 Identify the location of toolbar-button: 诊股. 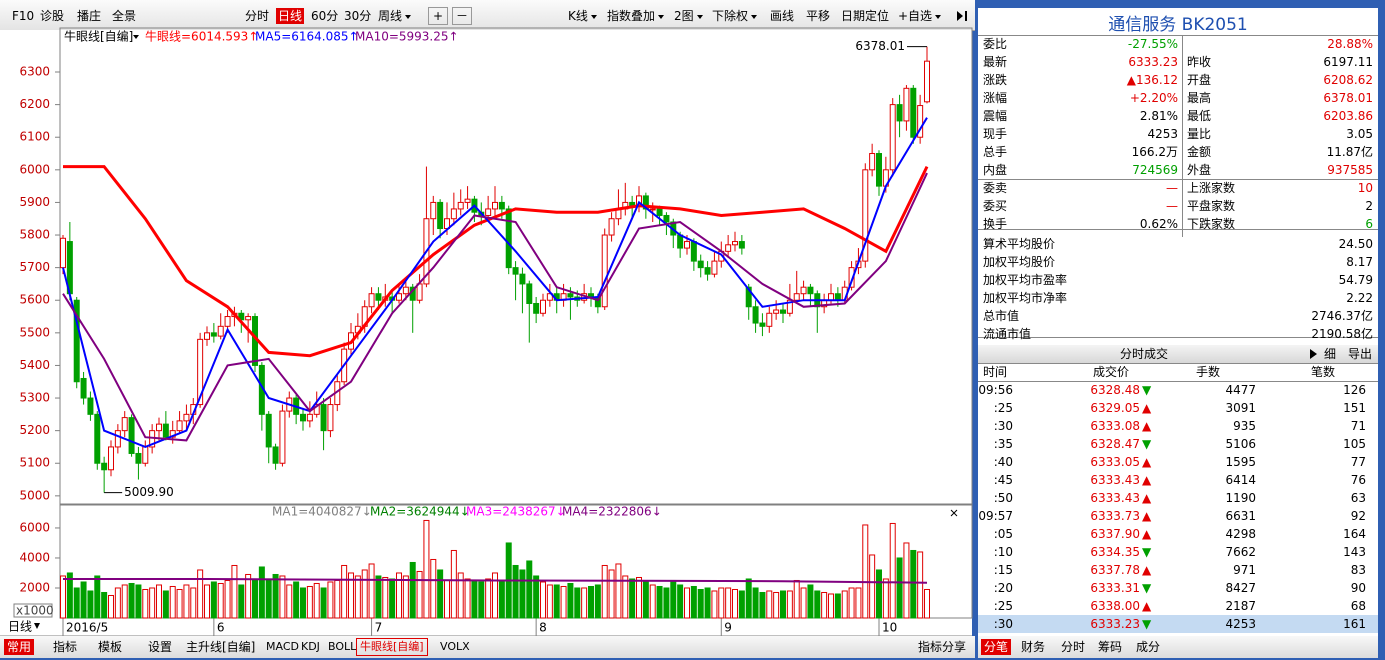
(52, 16).